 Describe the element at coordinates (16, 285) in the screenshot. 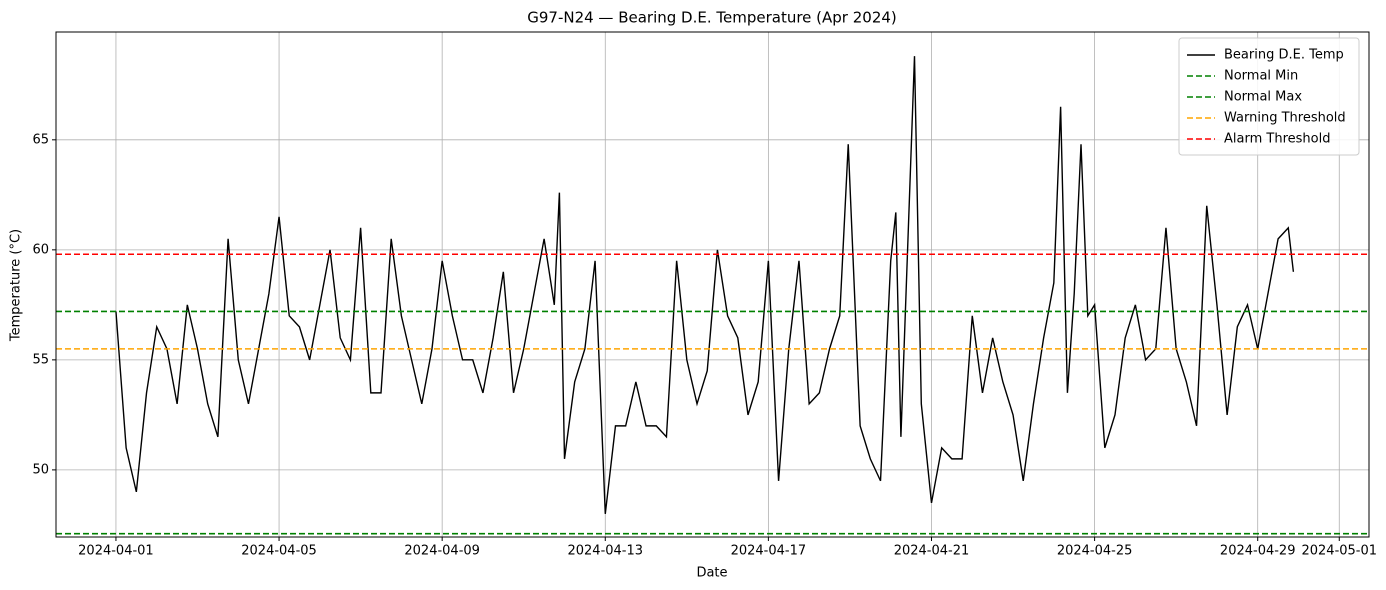

I see `y-axis-label: Temperature (°C)` at that location.